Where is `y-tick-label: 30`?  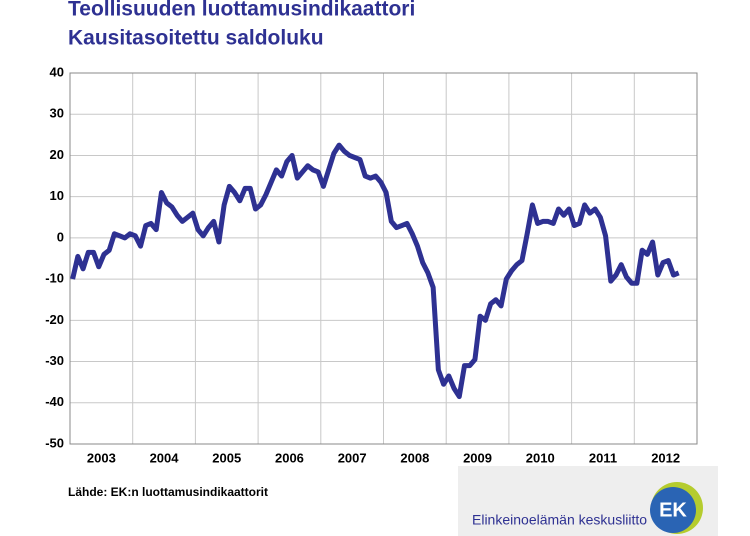 y-tick-label: 30 is located at coordinates (57, 113).